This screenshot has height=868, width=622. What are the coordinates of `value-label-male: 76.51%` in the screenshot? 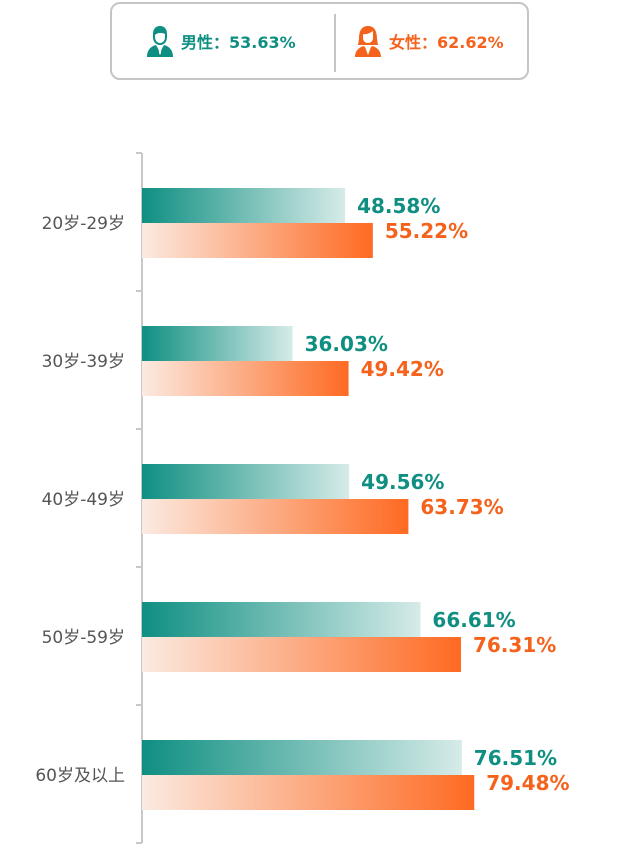 It's located at (515, 758).